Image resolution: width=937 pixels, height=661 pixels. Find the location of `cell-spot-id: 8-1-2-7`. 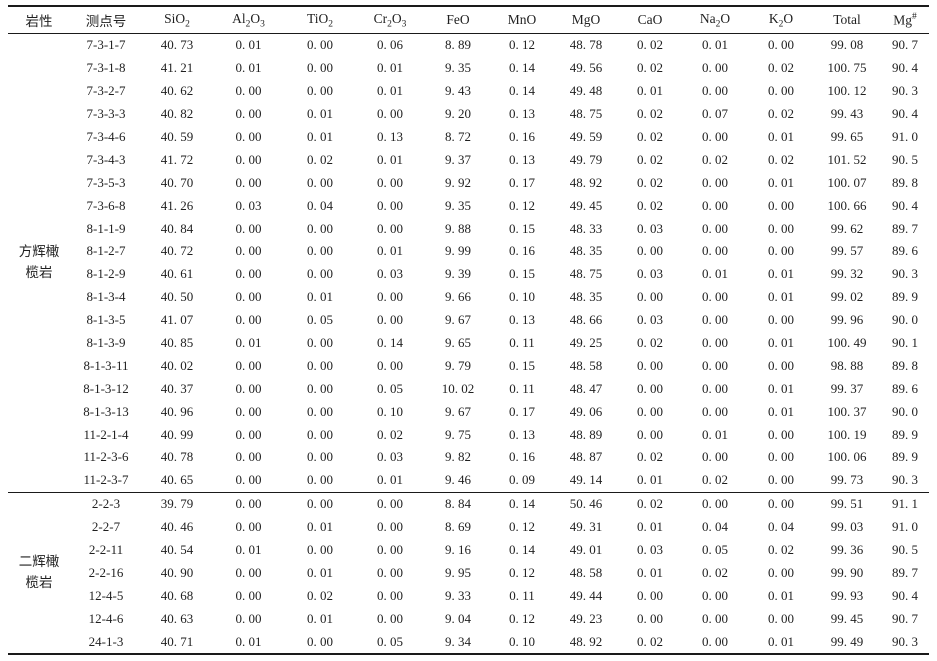

cell-spot-id: 8-1-2-7 is located at coordinates (106, 251).